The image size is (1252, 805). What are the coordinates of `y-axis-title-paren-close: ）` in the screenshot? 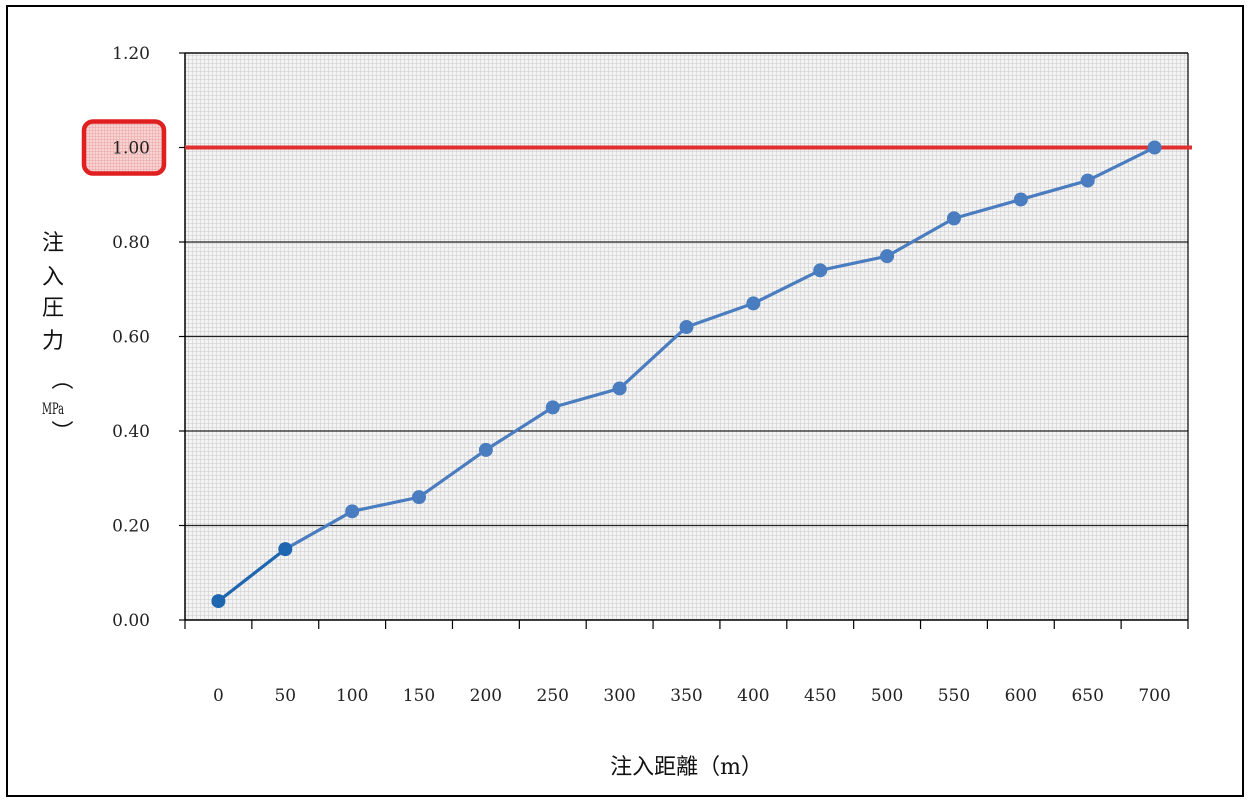 It's located at (60, 431).